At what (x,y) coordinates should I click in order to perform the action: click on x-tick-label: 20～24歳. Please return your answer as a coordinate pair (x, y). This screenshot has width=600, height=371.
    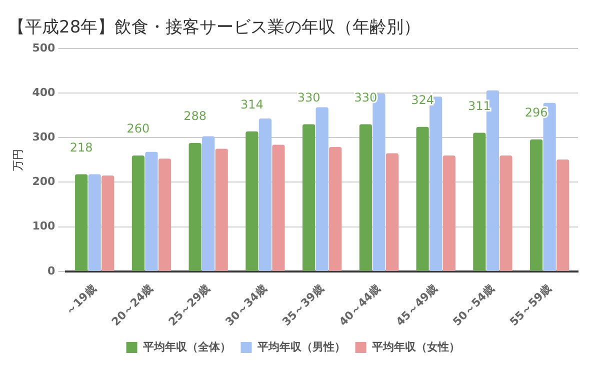
    Looking at the image, I should click on (132, 305).